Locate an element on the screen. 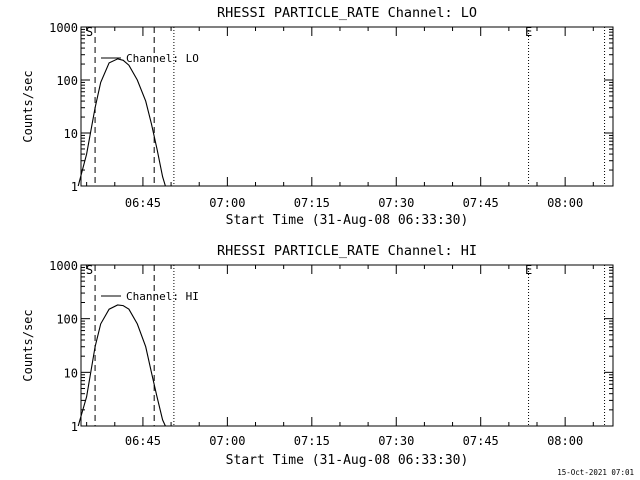 The width and height of the screenshot is (640, 480). chart-title: RHESSI PARTICLE_RATE Channel: LO is located at coordinates (347, 13).